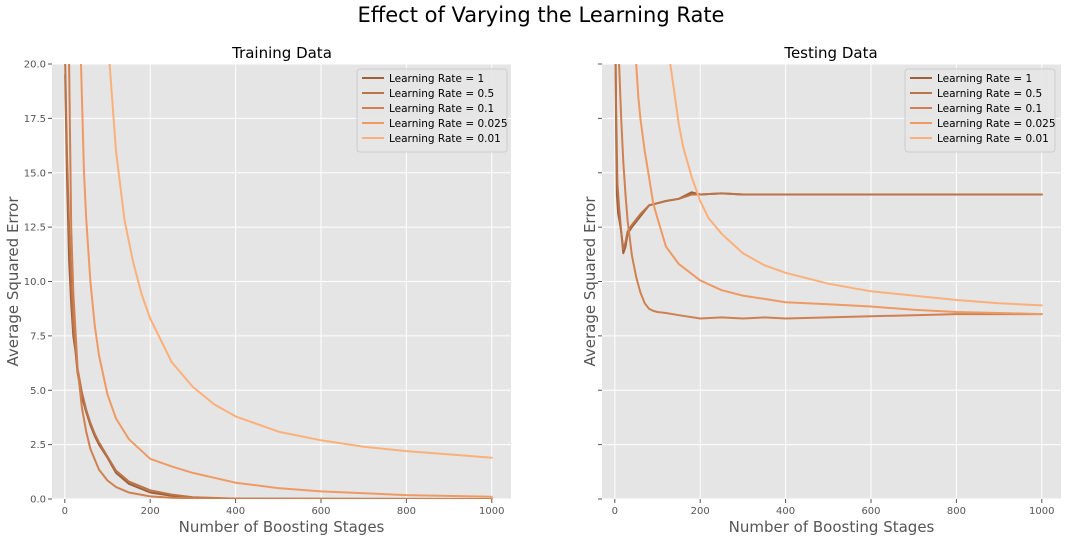 The height and width of the screenshot is (541, 1066). What do you see at coordinates (35, 228) in the screenshot?
I see `y-tick-label: 12.5` at bounding box center [35, 228].